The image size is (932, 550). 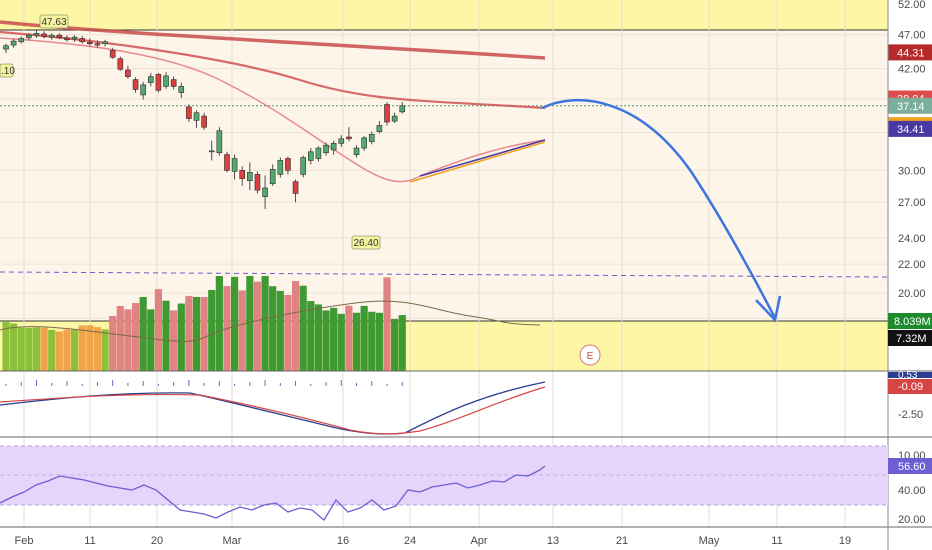 What do you see at coordinates (910, 329) in the screenshot?
I see `volume-tags: 8.039M 7.32M` at bounding box center [910, 329].